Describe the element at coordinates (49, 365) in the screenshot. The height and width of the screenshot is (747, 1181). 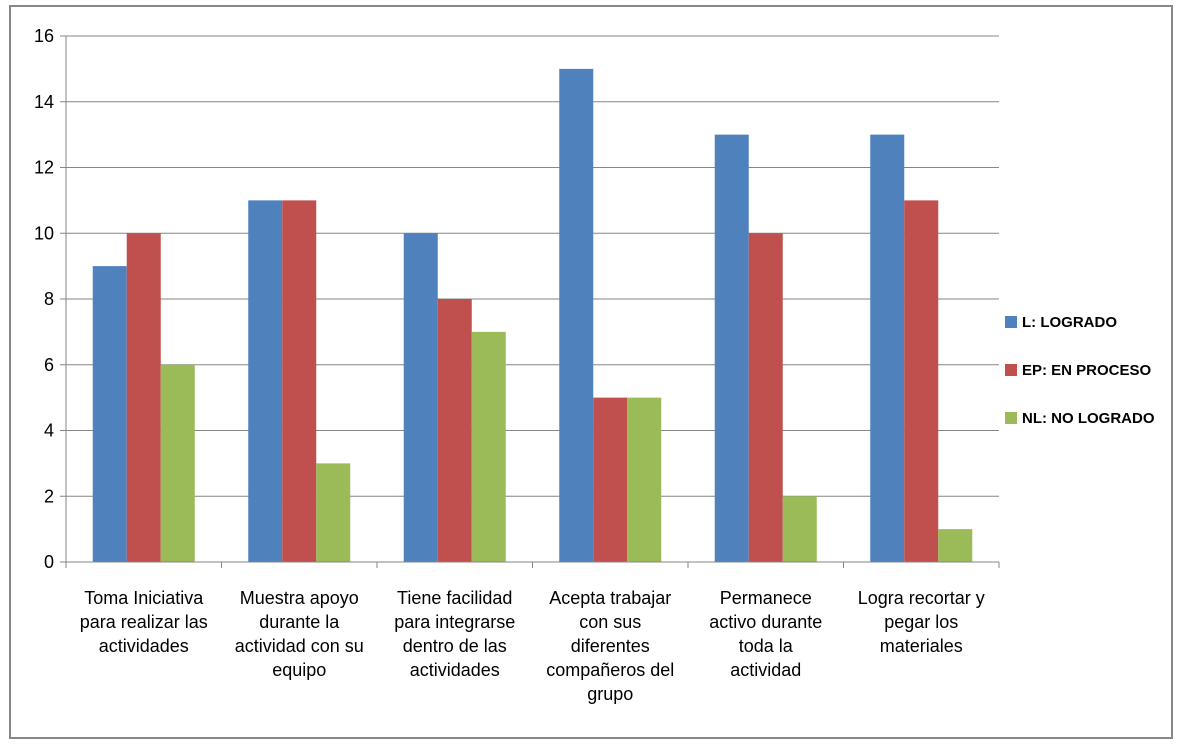
I see `y-tick-label: 6` at that location.